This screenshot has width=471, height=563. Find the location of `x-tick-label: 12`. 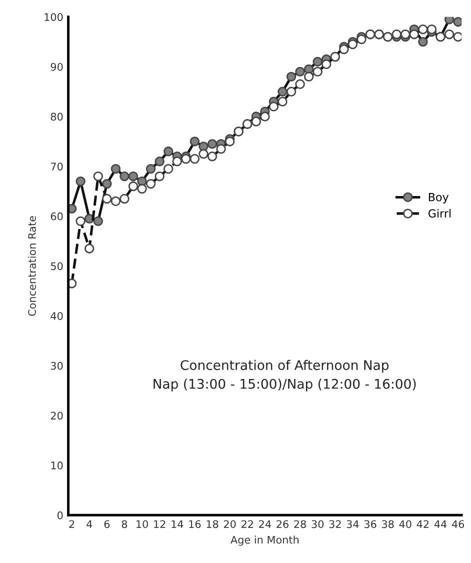

x-tick-label: 12 is located at coordinates (160, 524).